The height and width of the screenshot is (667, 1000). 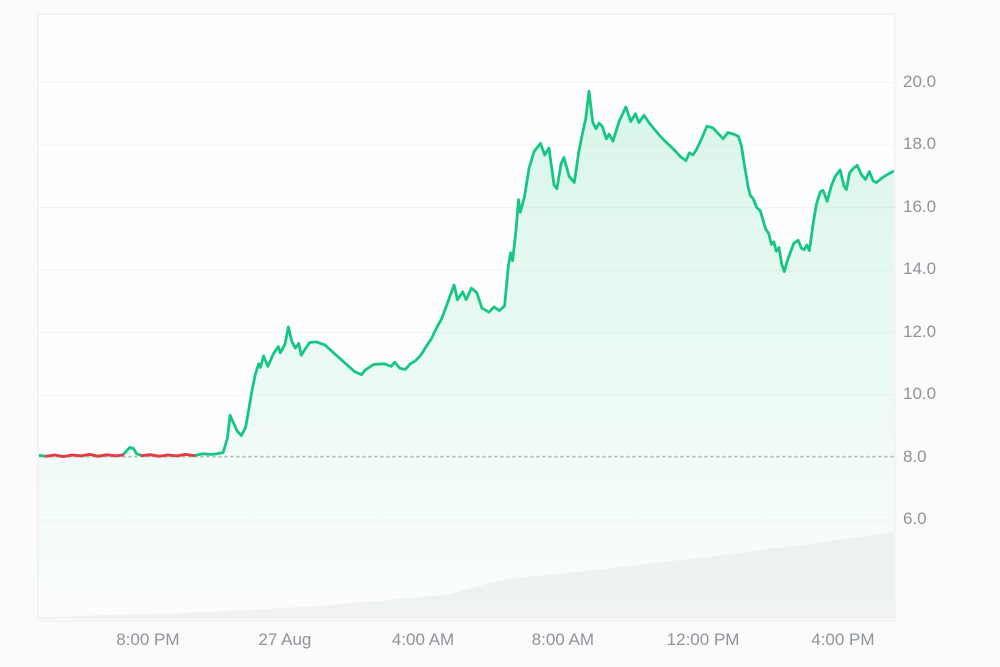 I want to click on x-axis-label: 8:00 AM, so click(x=563, y=639).